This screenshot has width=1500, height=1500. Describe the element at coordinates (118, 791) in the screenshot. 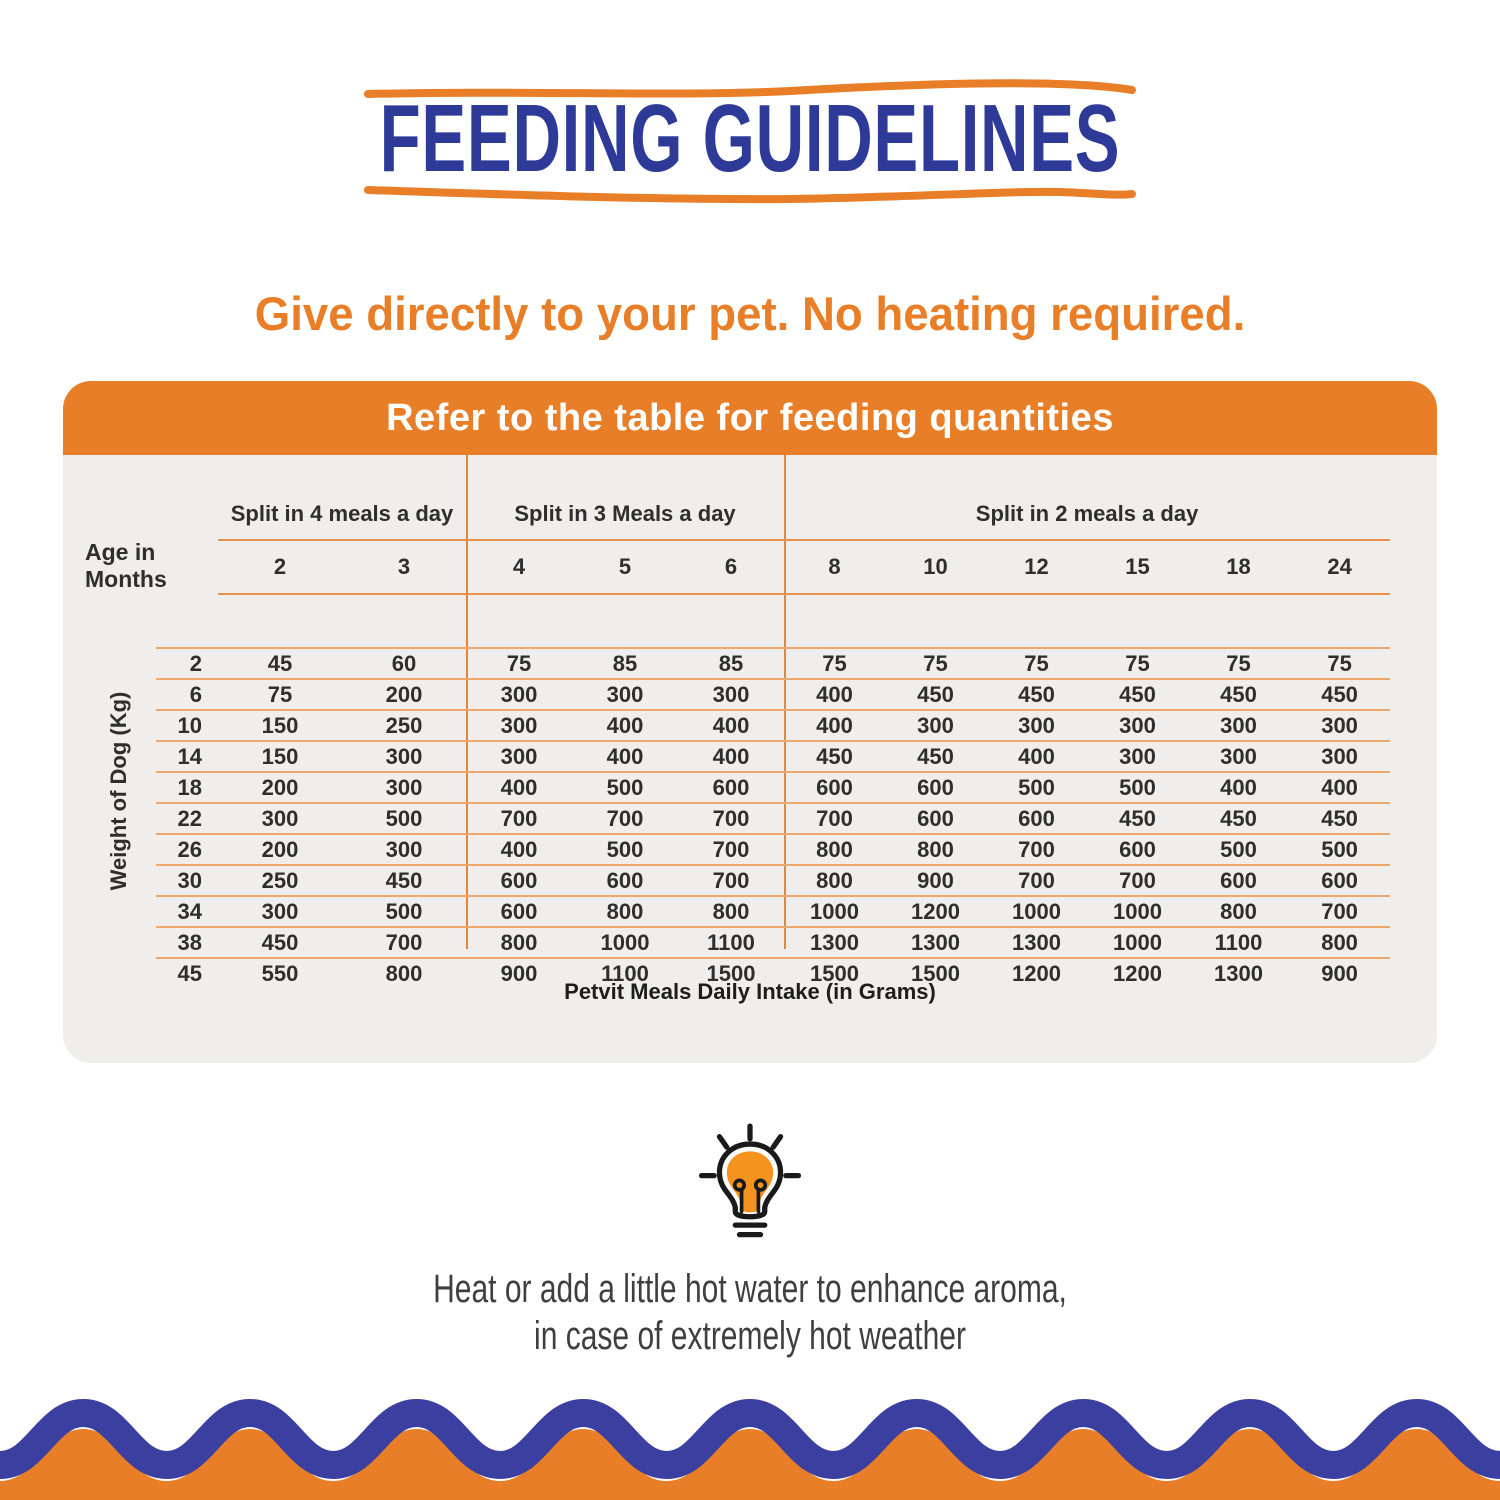

I see `weight-axis-label: Weight of Dog (Kg)` at that location.